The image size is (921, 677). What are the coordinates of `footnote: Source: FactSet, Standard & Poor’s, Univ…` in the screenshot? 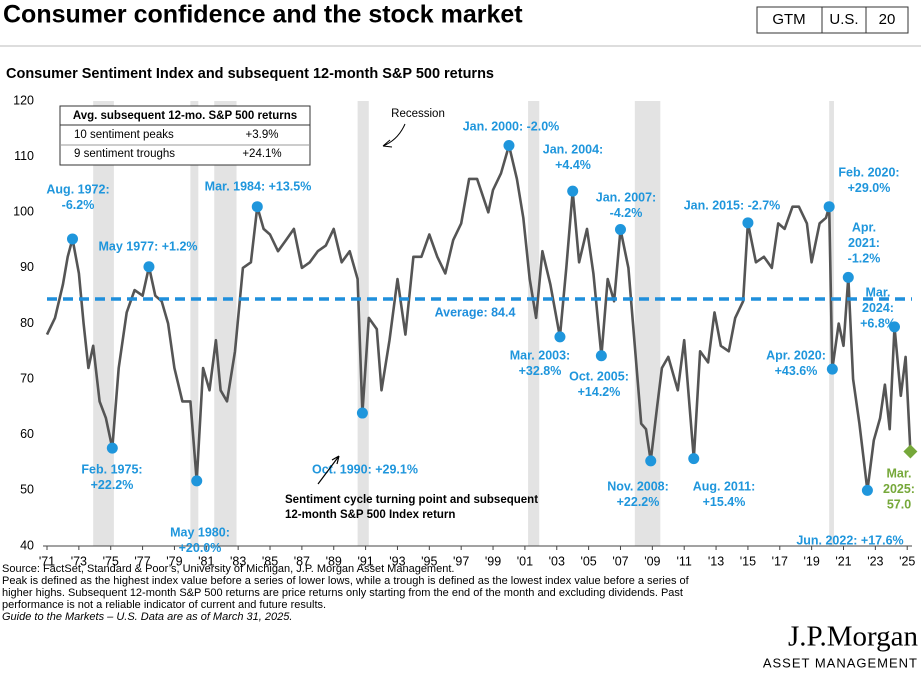 It's located at (228, 569).